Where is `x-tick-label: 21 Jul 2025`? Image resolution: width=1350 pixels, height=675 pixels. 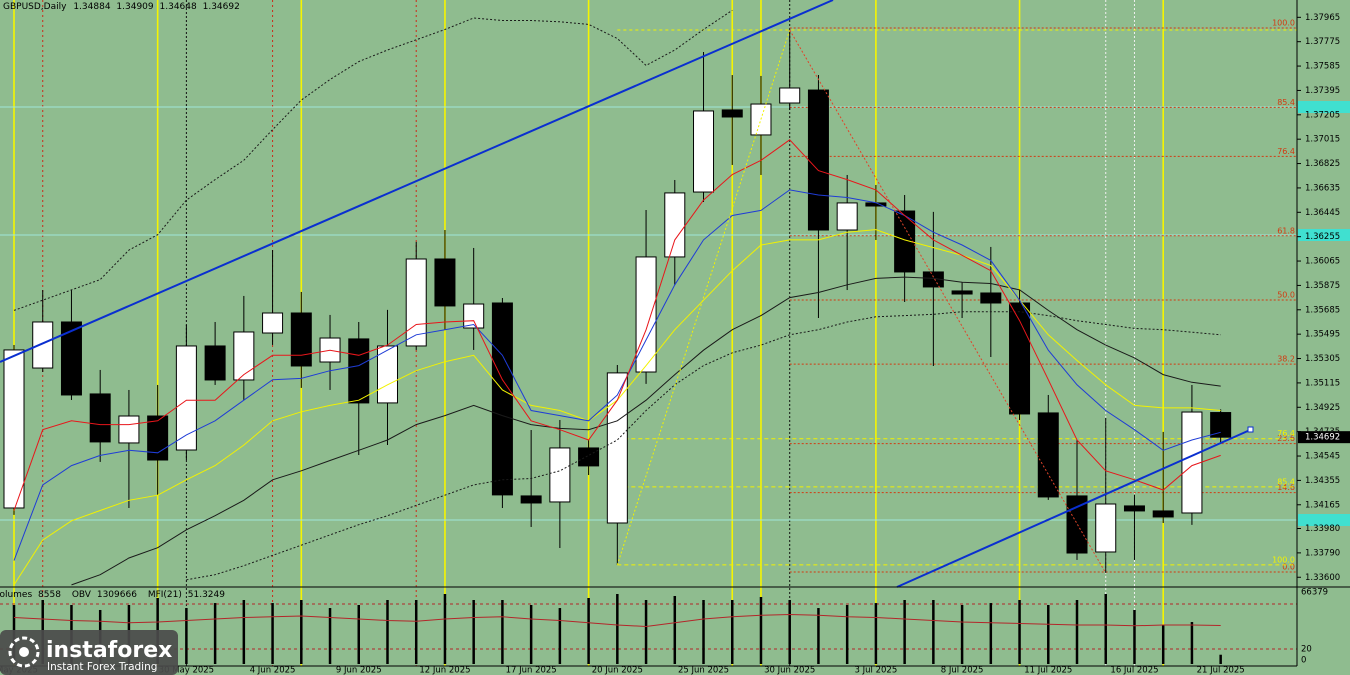
x-tick-label: 21 Jul 2025 is located at coordinates (1221, 670).